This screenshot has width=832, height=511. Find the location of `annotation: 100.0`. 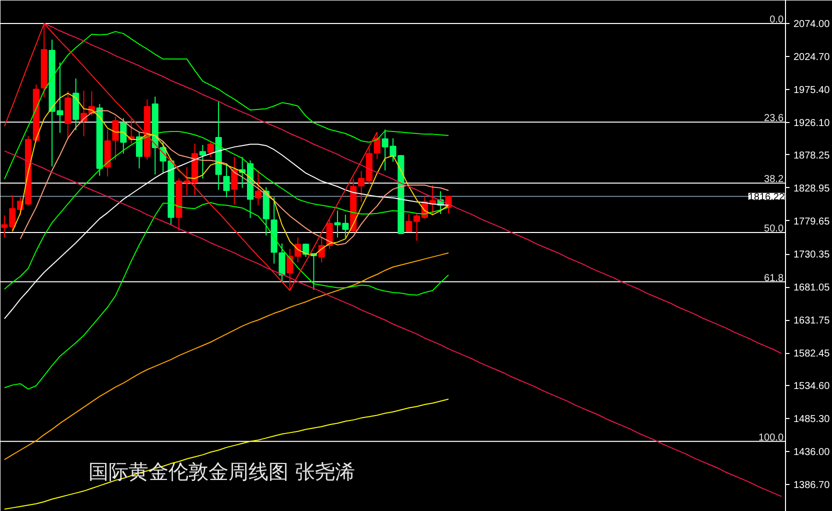

annotation: 100.0 is located at coordinates (771, 438).